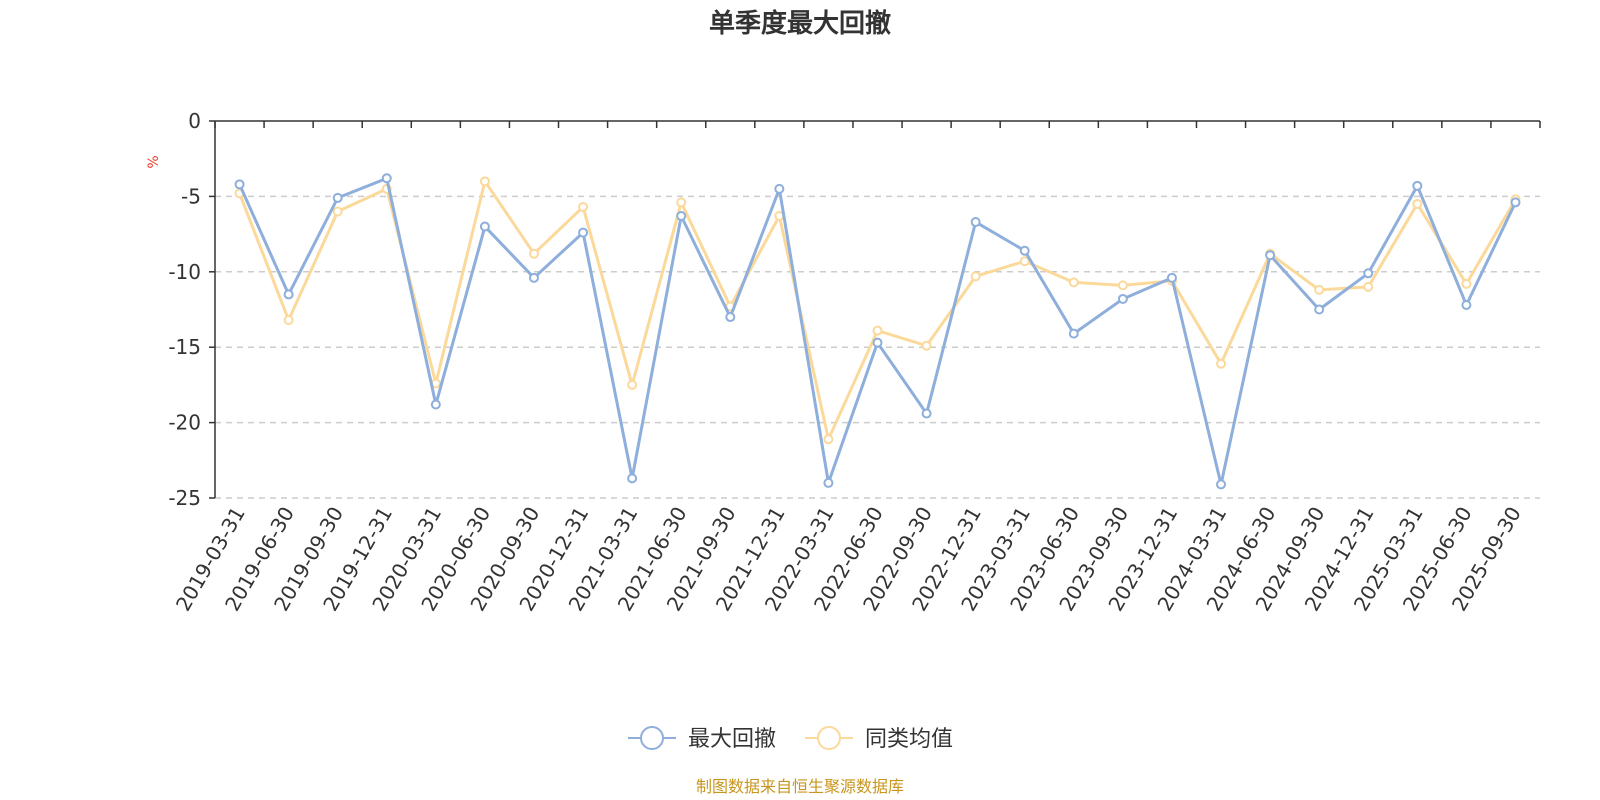 The width and height of the screenshot is (1600, 800). Describe the element at coordinates (800, 23) in the screenshot. I see `chart-title: 单季度最大回撤` at that location.